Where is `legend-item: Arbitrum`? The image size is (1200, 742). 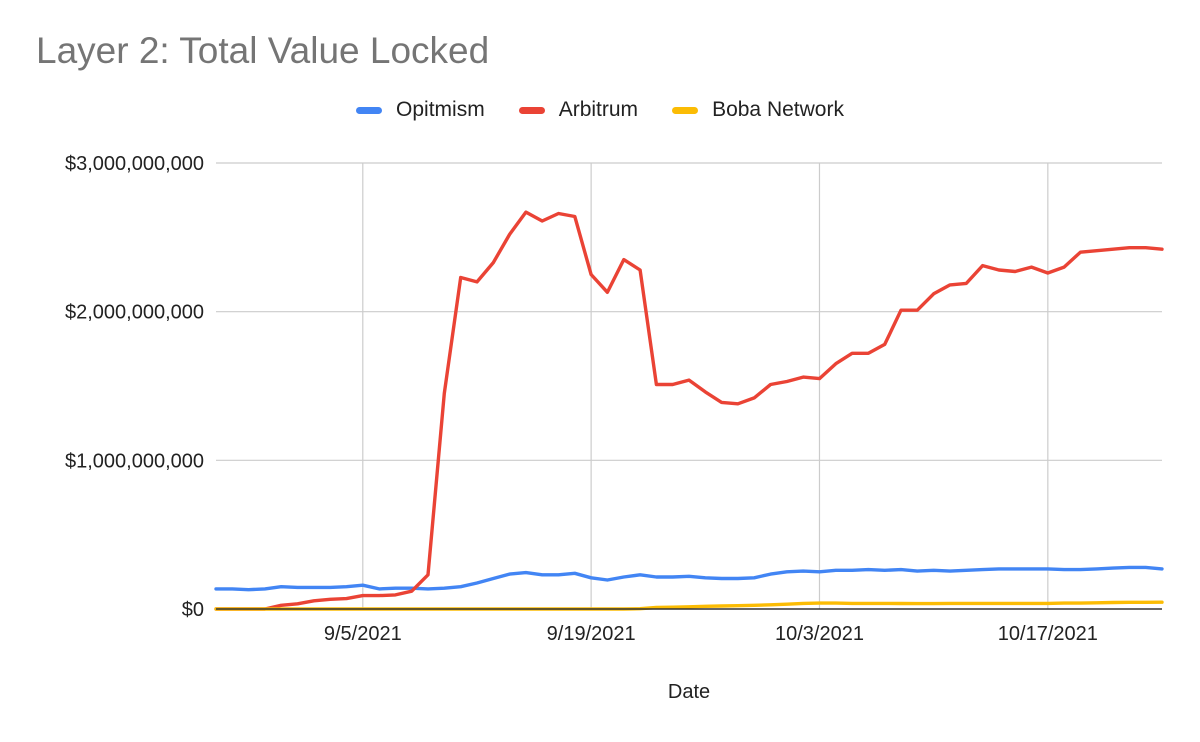
legend-item: Arbitrum is located at coordinates (578, 110).